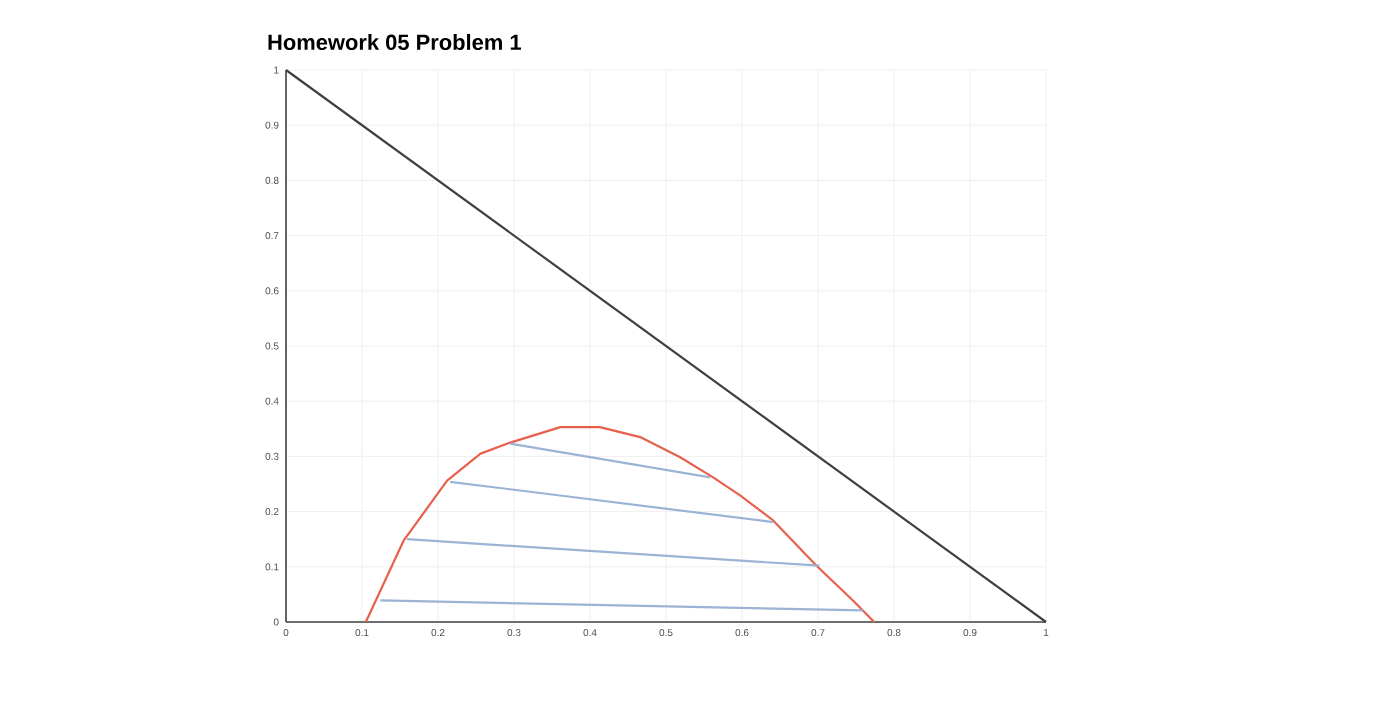 The image size is (1400, 718). What do you see at coordinates (620, 525) in the screenshot?
I see `line-series` at bounding box center [620, 525].